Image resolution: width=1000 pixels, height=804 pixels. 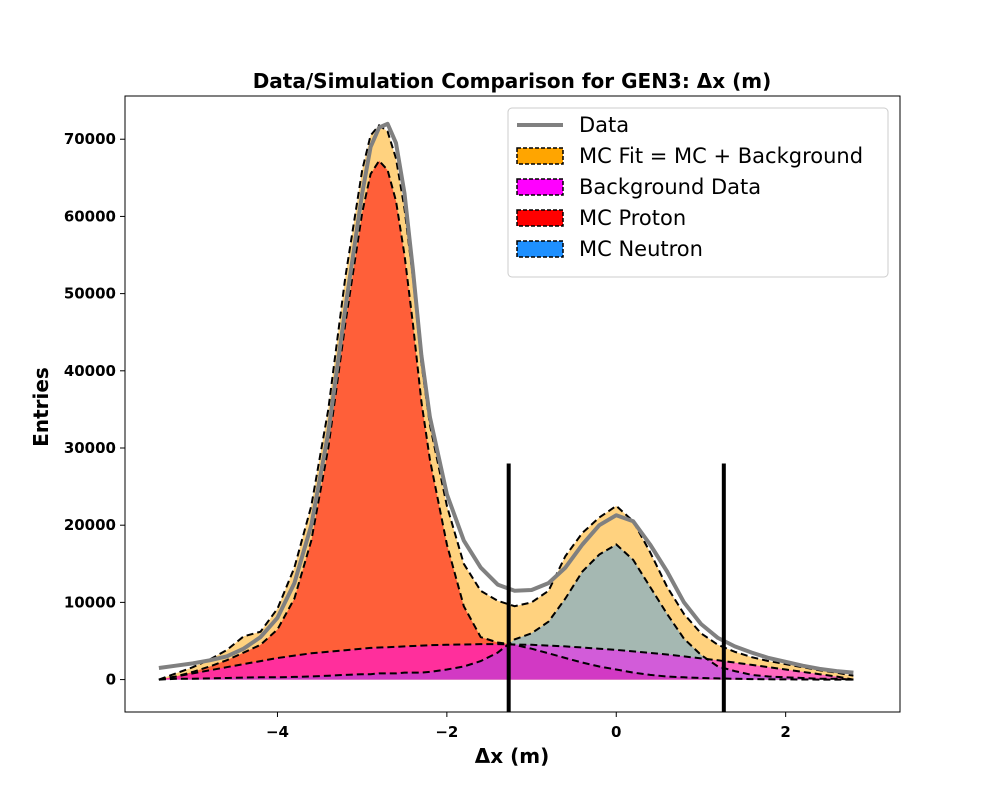 What do you see at coordinates (90, 294) in the screenshot?
I see `y-tick-label: 50000` at bounding box center [90, 294].